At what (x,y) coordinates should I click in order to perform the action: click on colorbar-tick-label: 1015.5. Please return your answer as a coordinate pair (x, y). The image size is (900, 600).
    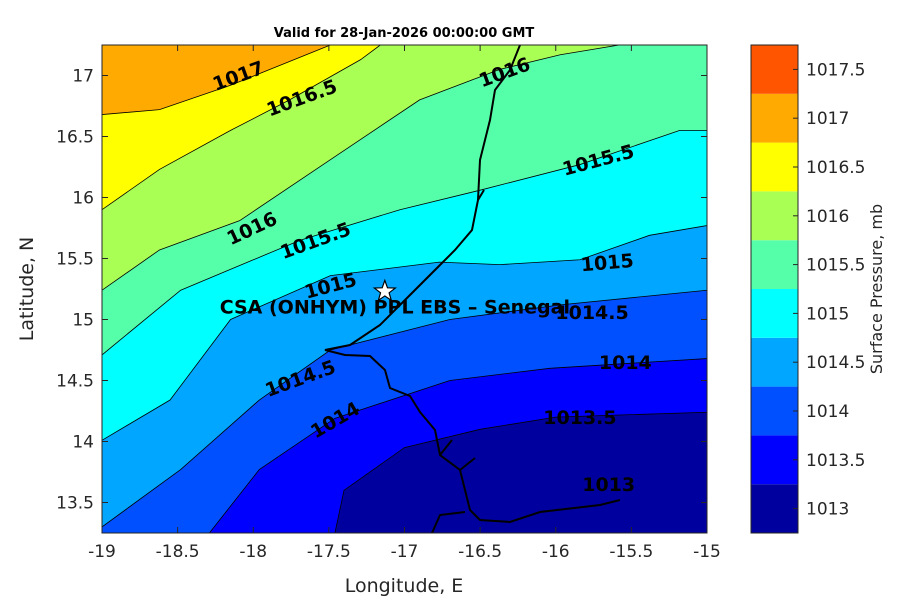
    Looking at the image, I should click on (835, 266).